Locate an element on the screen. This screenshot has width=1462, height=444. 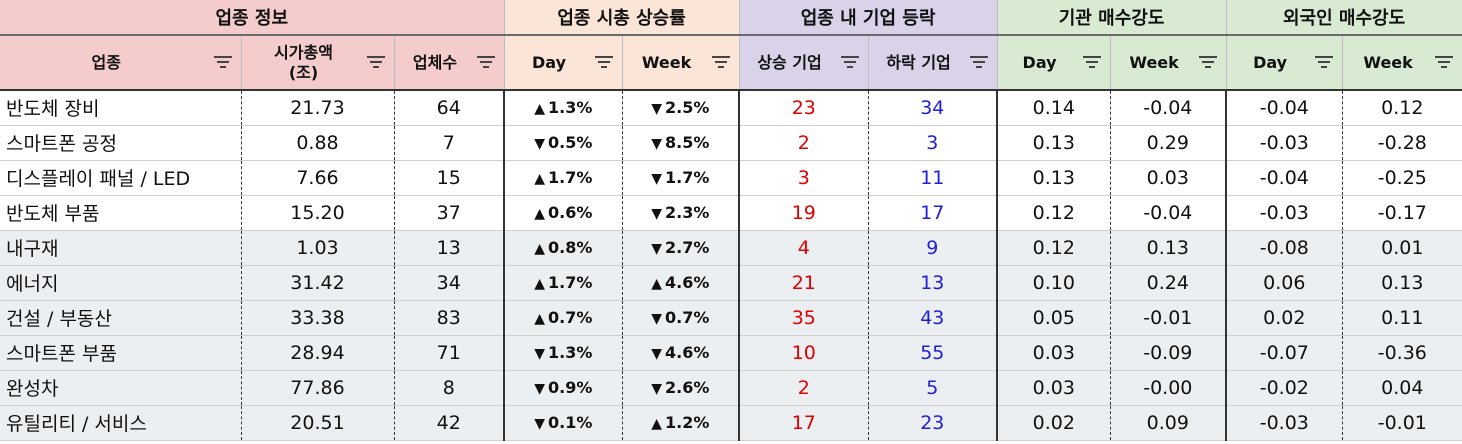
column-header-label: 업종 is located at coordinates (106, 62).